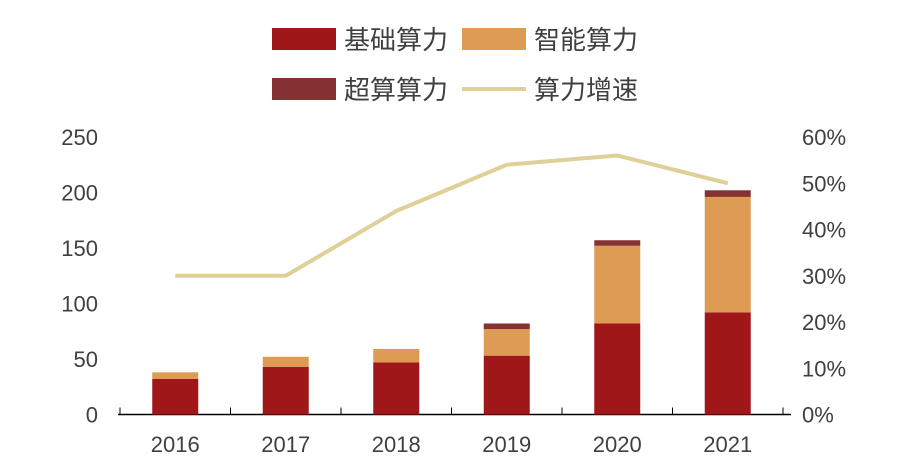 Image resolution: width=902 pixels, height=468 pixels. What do you see at coordinates (824, 230) in the screenshot?
I see `y-right-tick-label: 40%` at bounding box center [824, 230].